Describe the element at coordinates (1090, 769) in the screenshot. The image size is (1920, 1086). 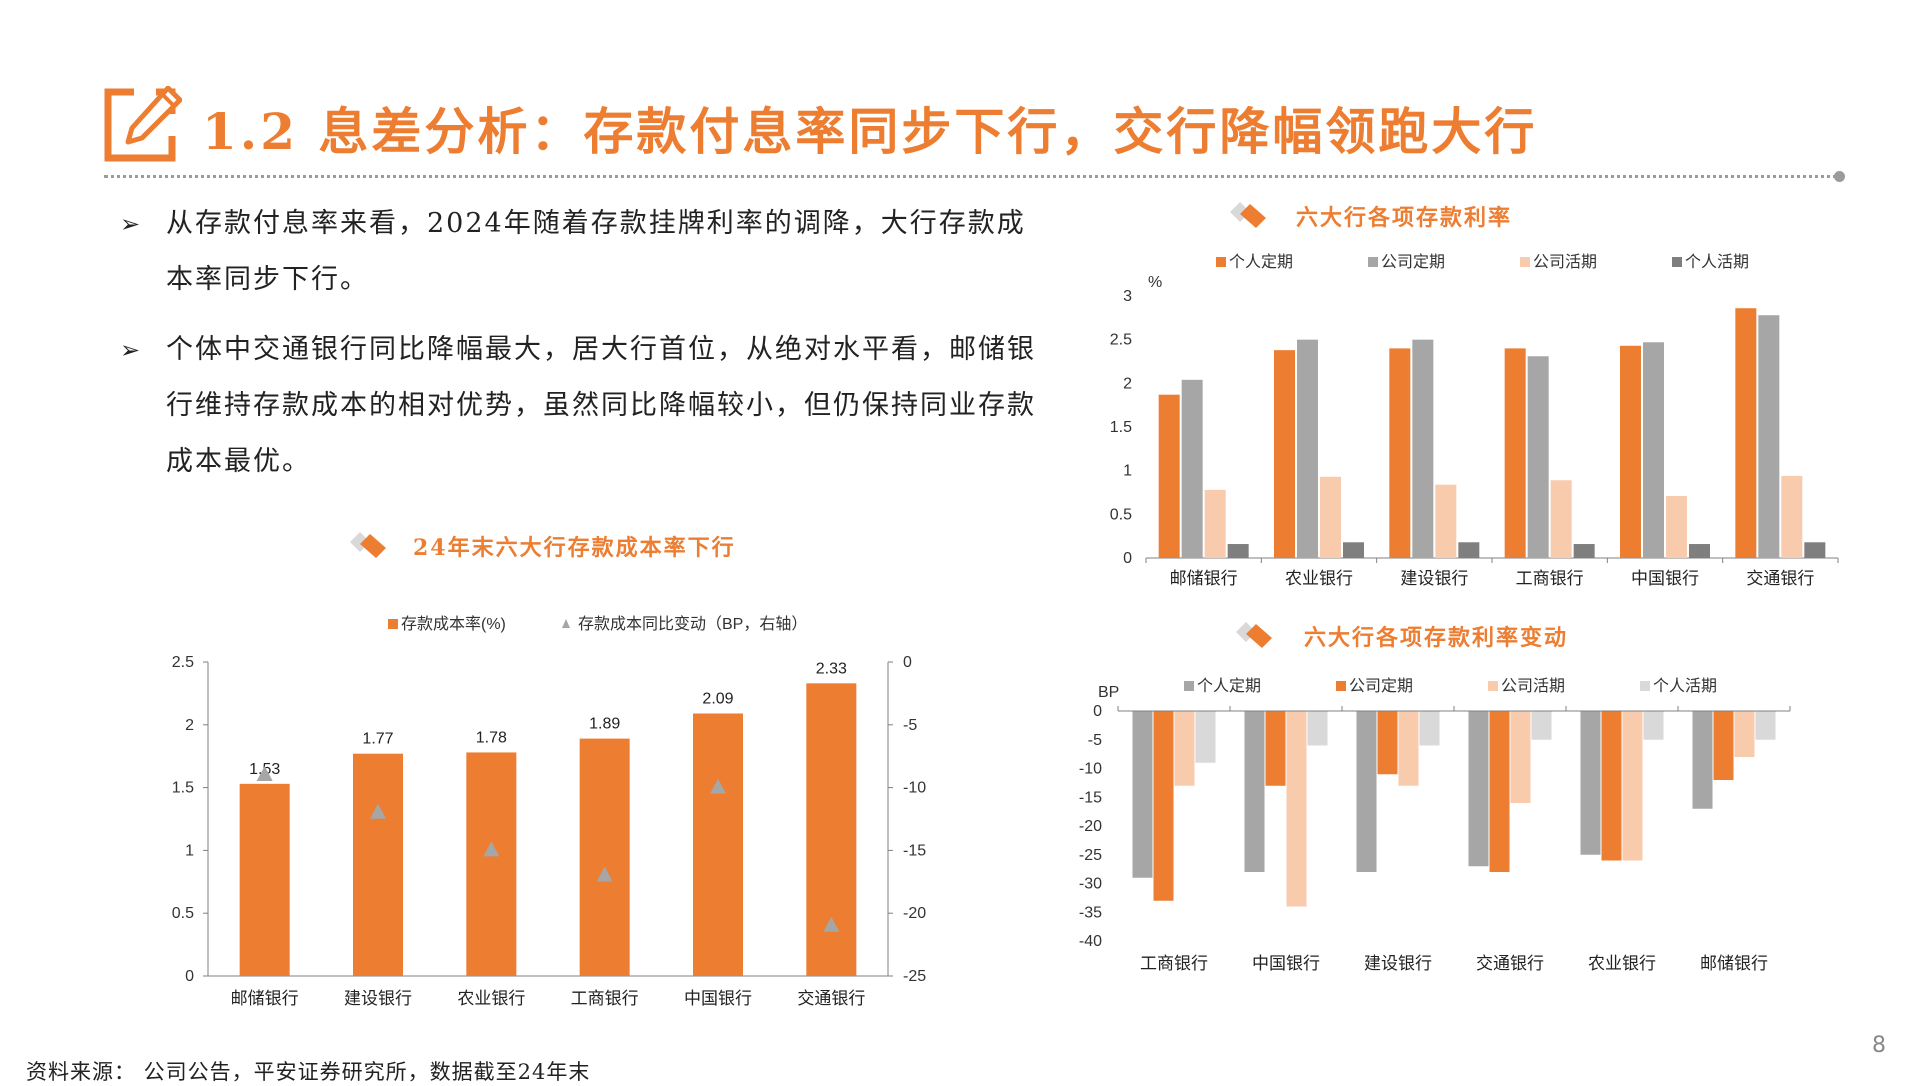
I see `y-tick-label: -10` at that location.